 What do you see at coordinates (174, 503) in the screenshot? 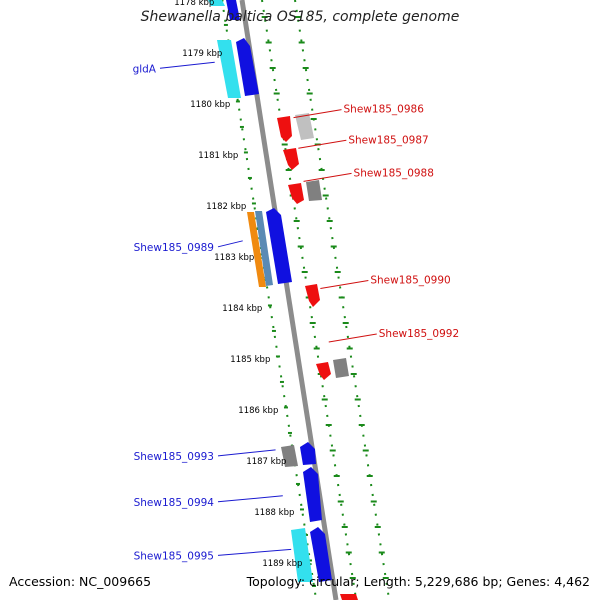
I see `gene-label: Shew185_0994` at bounding box center [174, 503].